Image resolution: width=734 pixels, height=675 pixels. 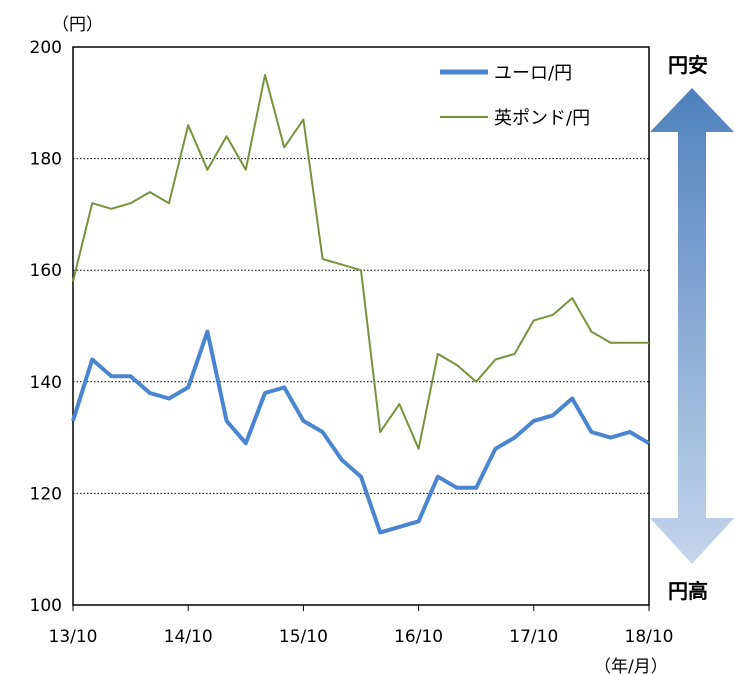 What do you see at coordinates (46, 327) in the screenshot?
I see `y-axis-ticks: 100 120 140 160 180 200` at bounding box center [46, 327].